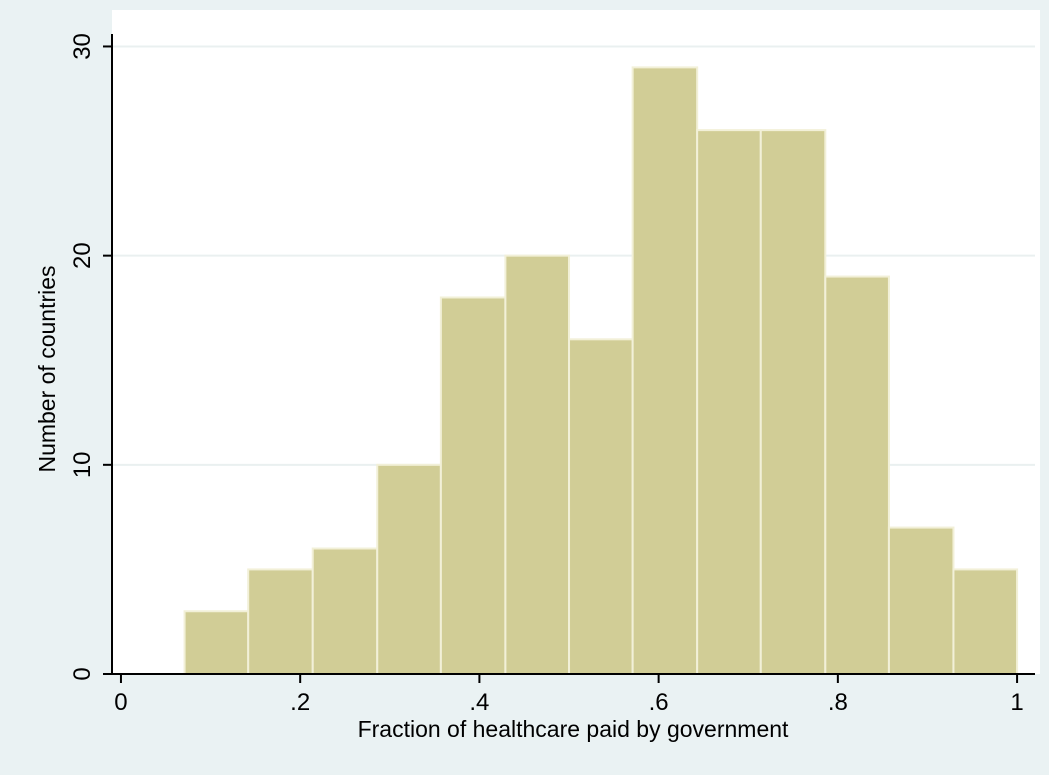  What do you see at coordinates (82, 464) in the screenshot?
I see `y-tick-label-1: 10` at bounding box center [82, 464].